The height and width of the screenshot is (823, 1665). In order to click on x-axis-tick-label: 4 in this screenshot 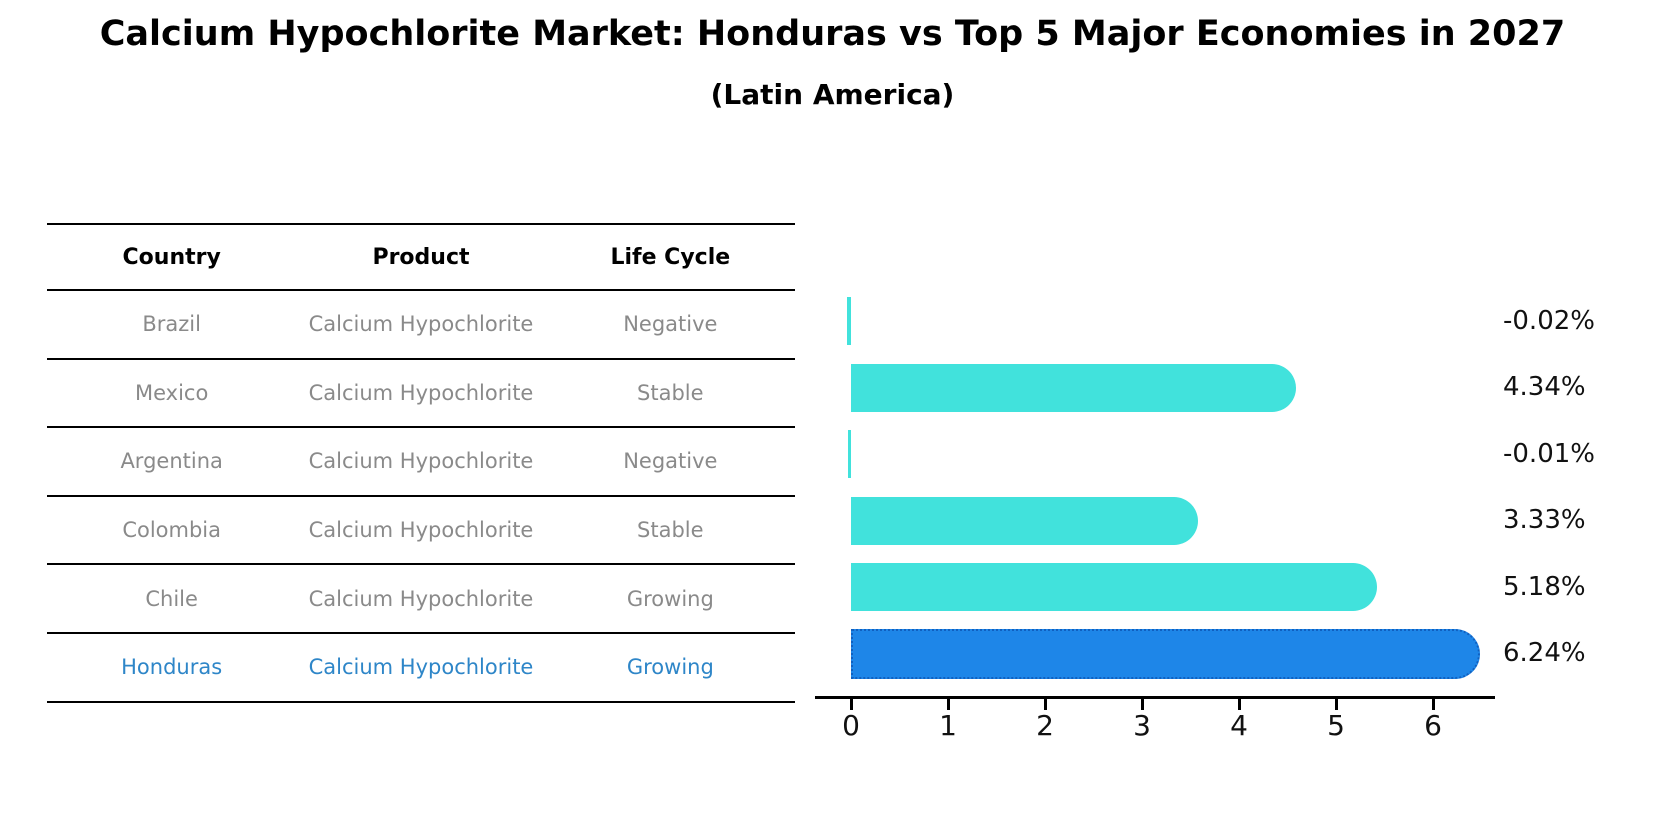, I will do `click(1239, 725)`.